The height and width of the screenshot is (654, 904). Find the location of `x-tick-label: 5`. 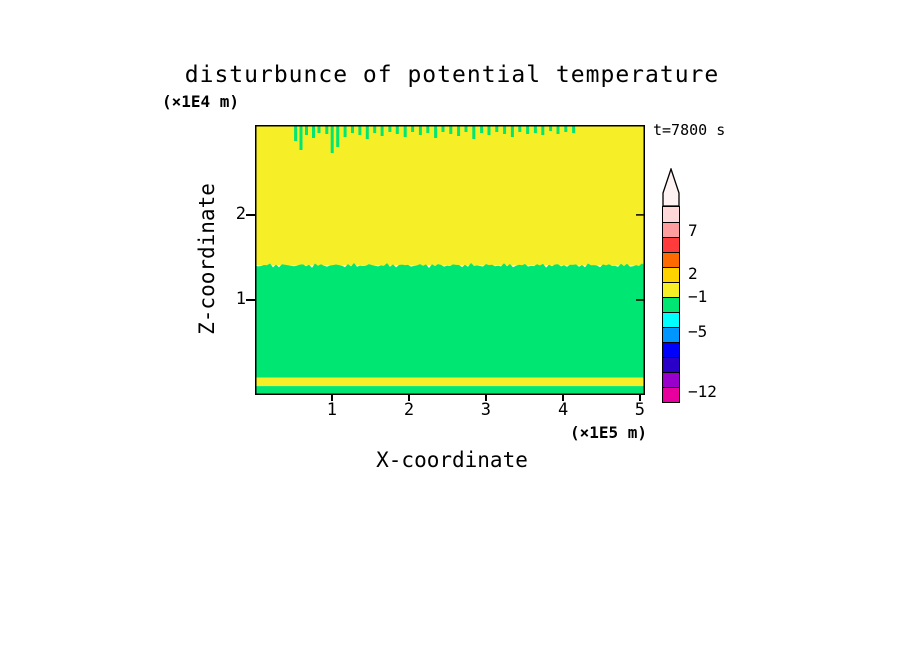

x-tick-label: 5 is located at coordinates (640, 410).